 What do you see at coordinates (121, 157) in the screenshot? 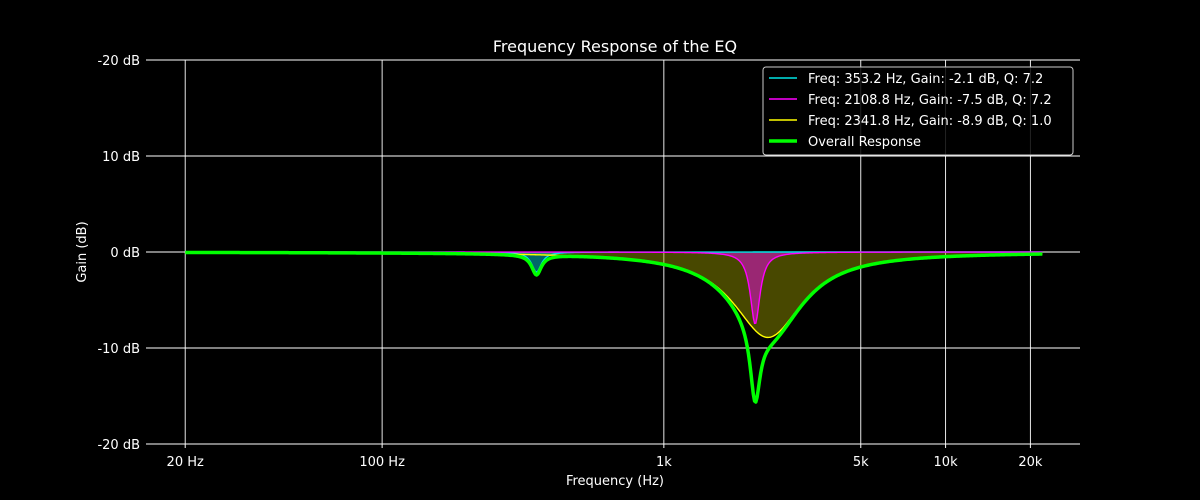
I see `y-tick-label: 10 dB` at bounding box center [121, 157].